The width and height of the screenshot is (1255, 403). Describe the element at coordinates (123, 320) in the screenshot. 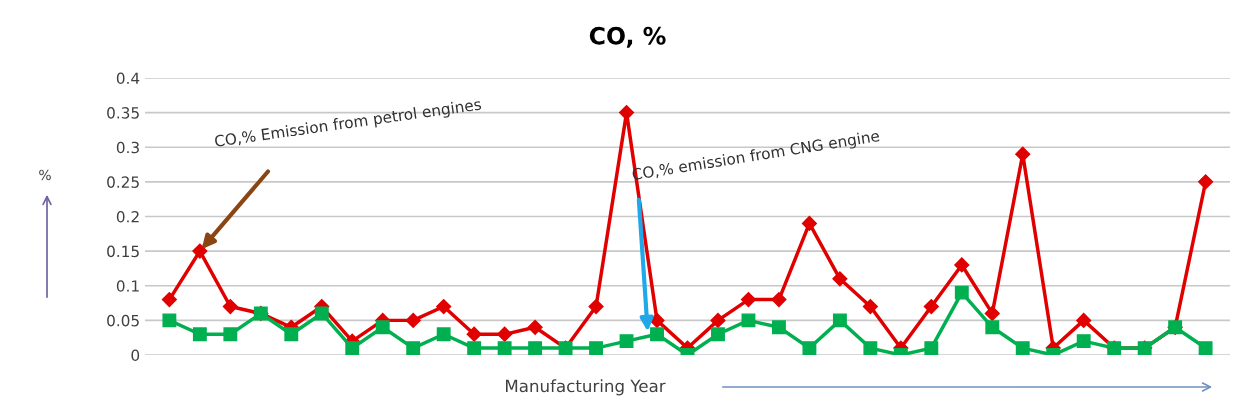

I see `y-tick-label: 0.05` at that location.